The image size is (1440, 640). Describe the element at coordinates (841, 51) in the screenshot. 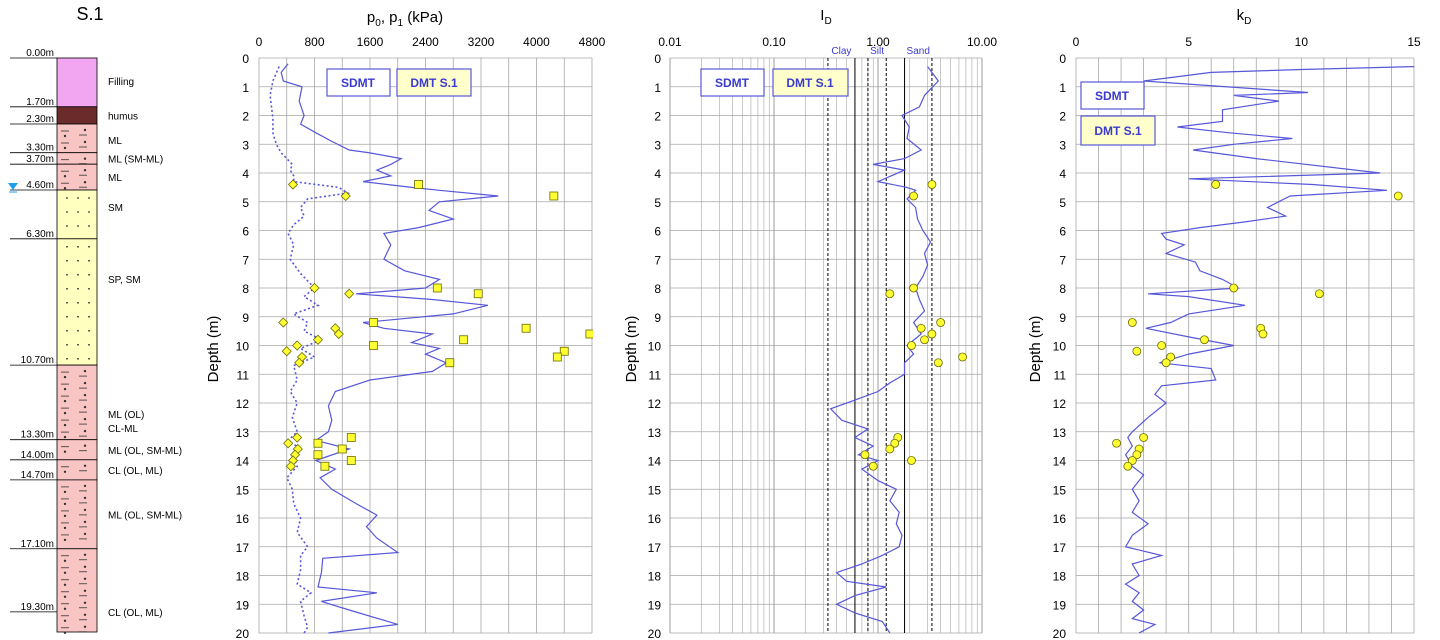

I see `zone-label: Clay` at that location.